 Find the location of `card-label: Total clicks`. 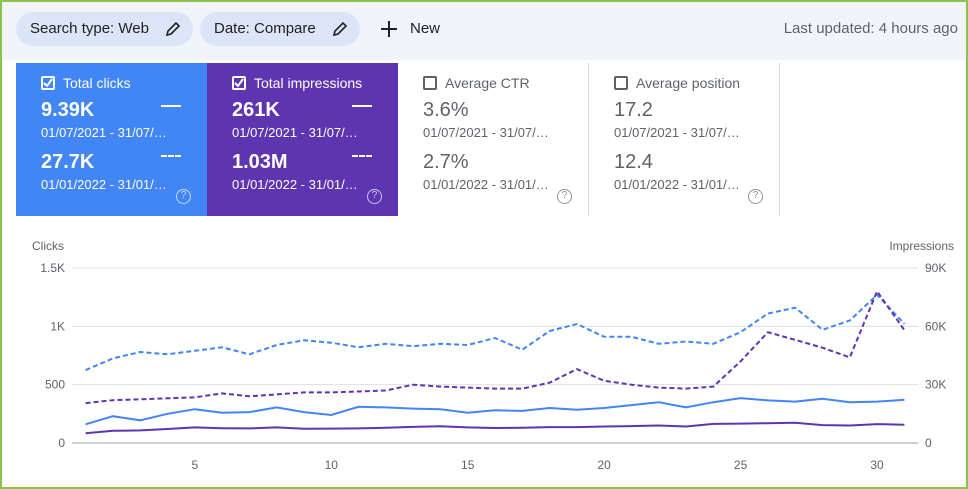

card-label: Total clicks is located at coordinates (124, 83).